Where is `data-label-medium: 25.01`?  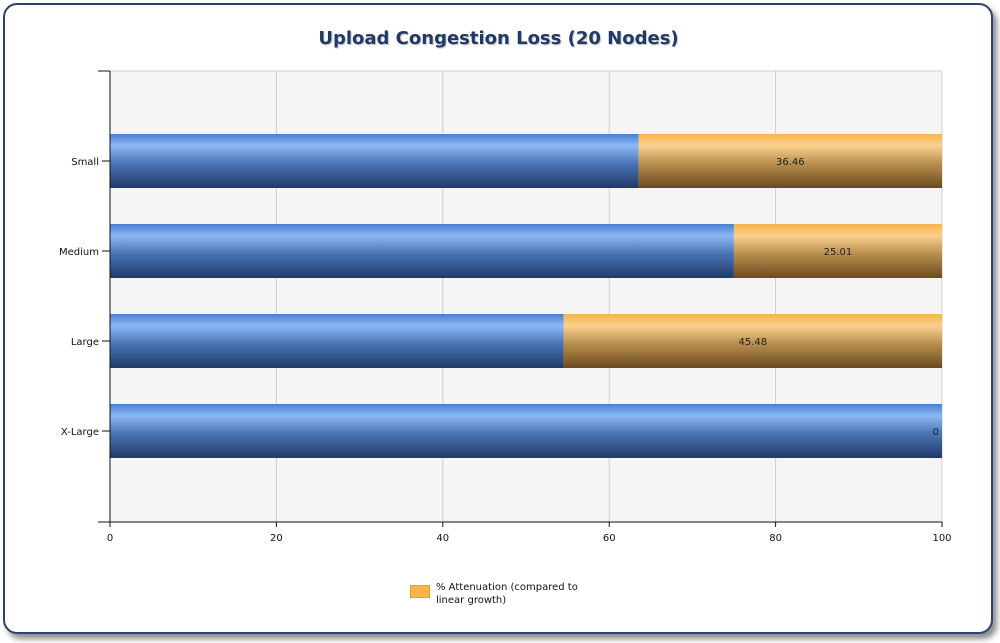
data-label-medium: 25.01 is located at coordinates (838, 252).